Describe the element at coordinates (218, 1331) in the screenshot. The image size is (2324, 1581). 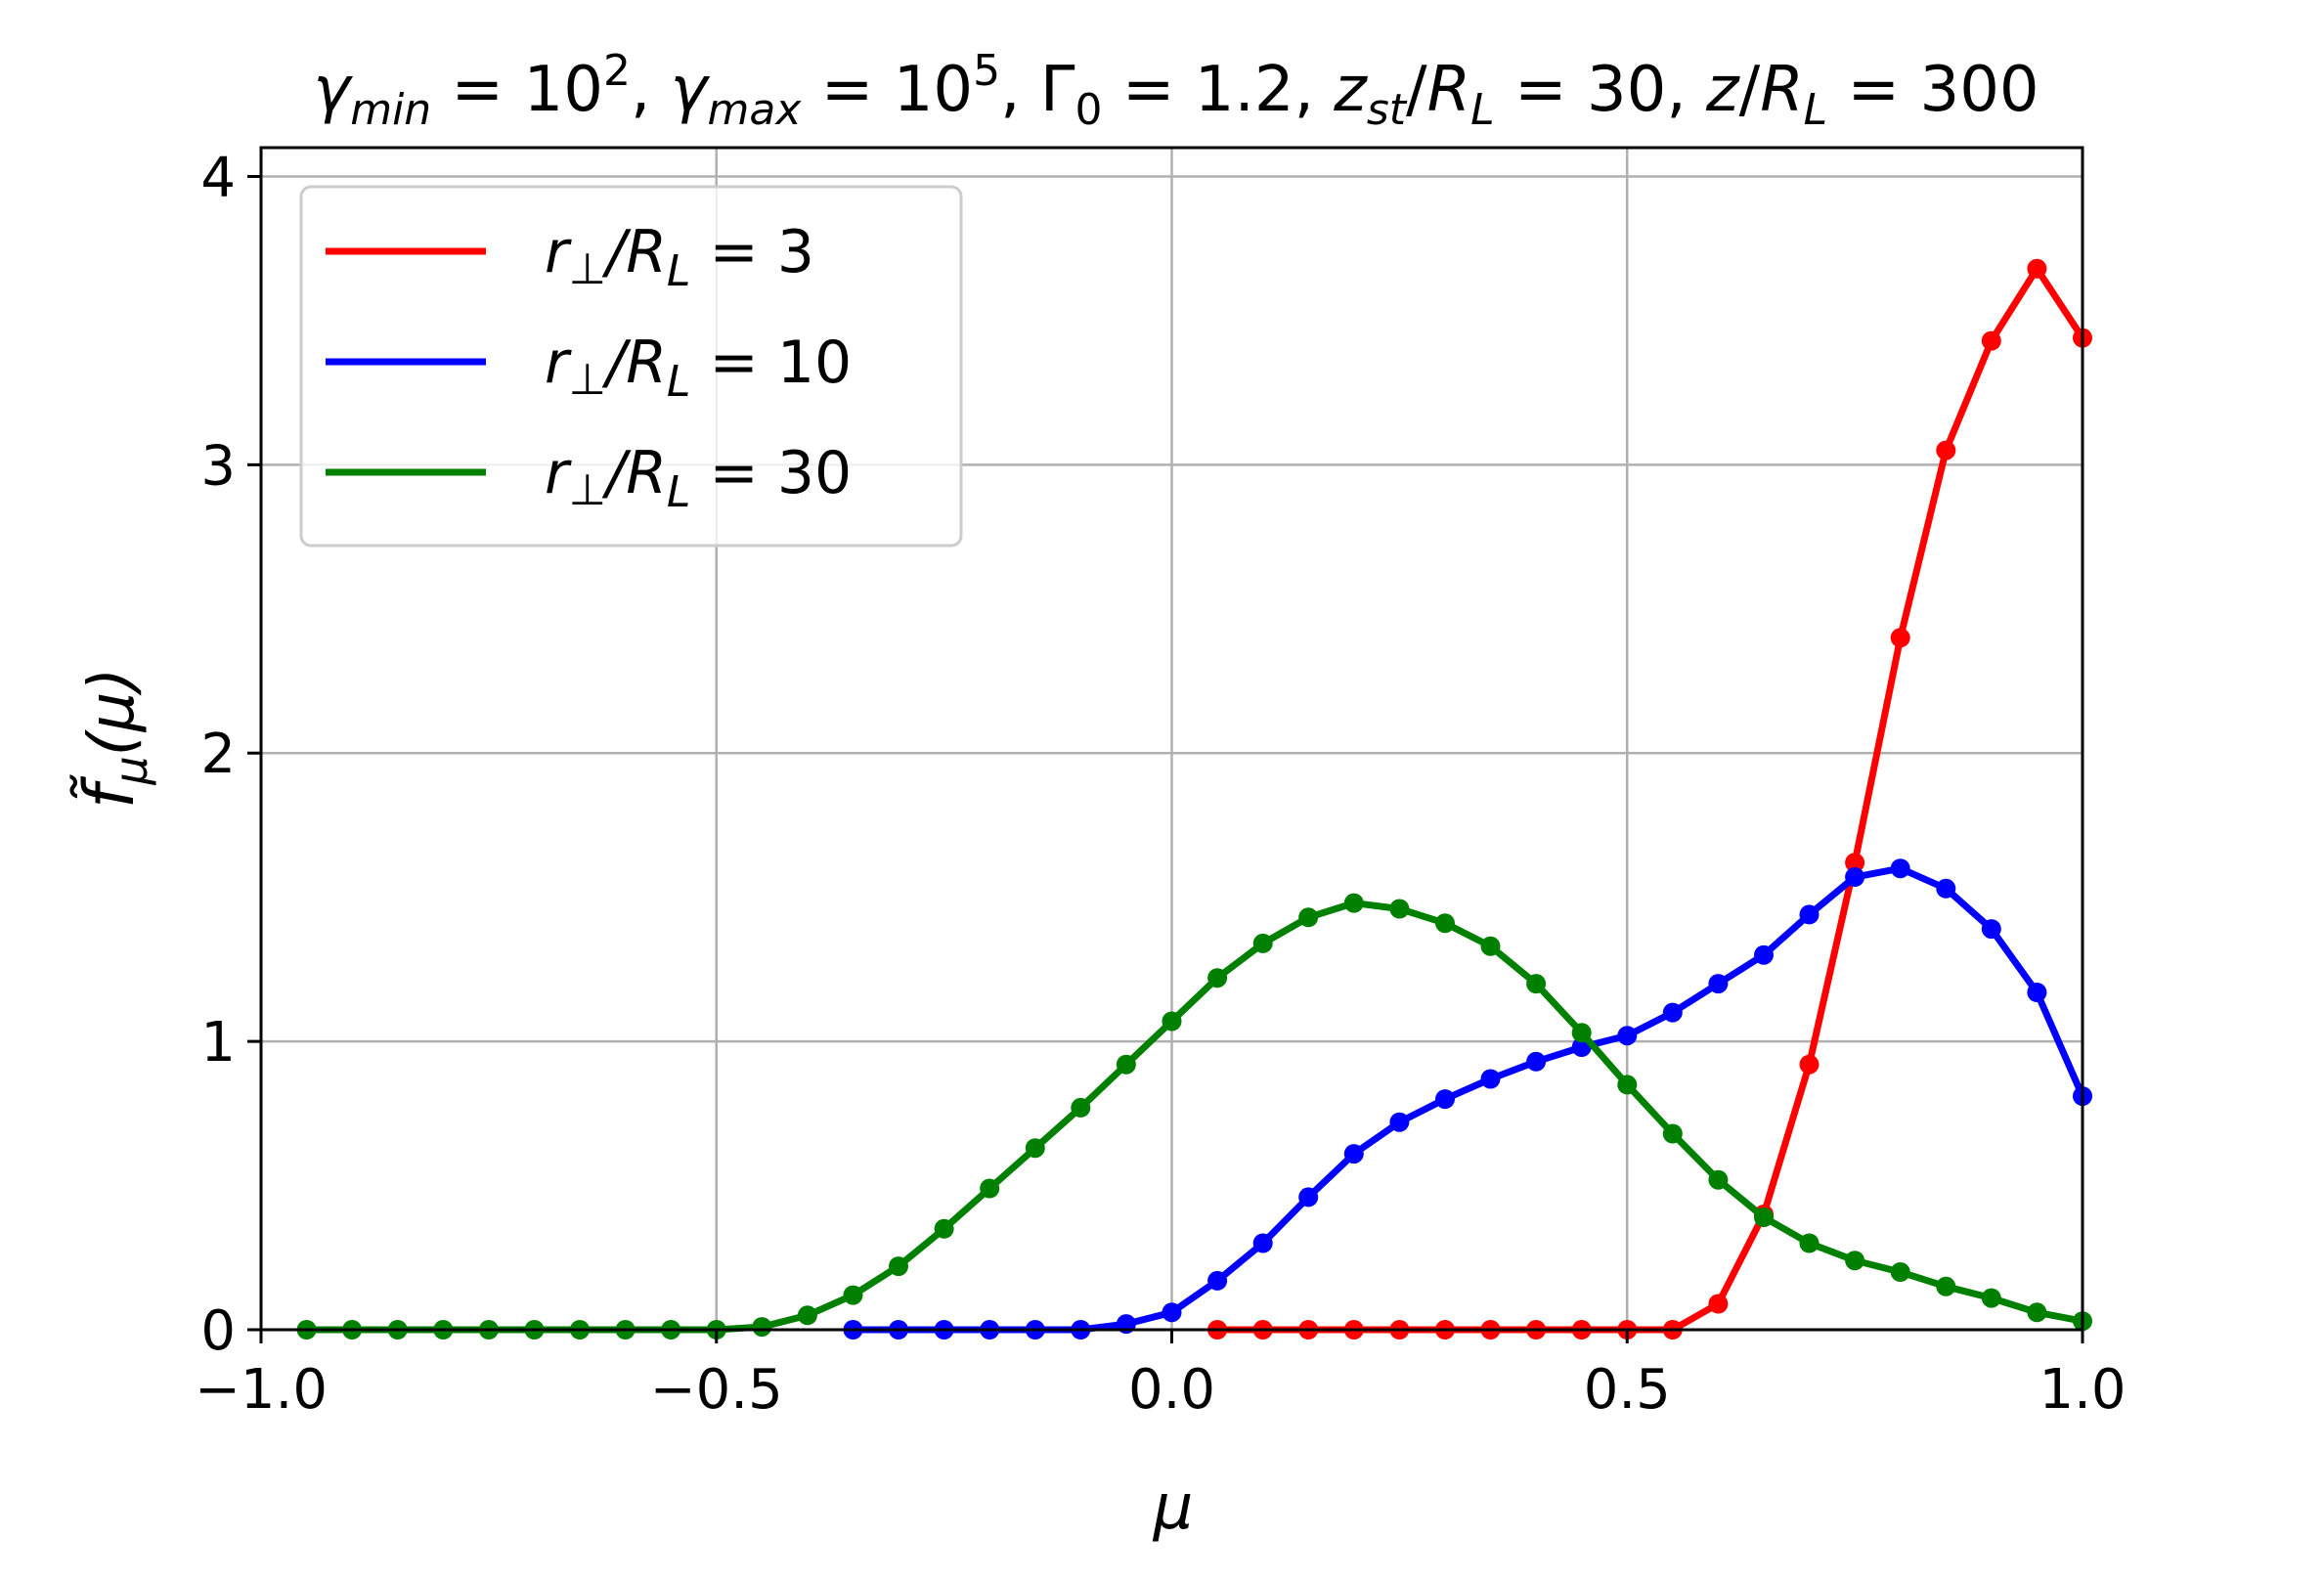
I see `y-tick-label: 0` at that location.